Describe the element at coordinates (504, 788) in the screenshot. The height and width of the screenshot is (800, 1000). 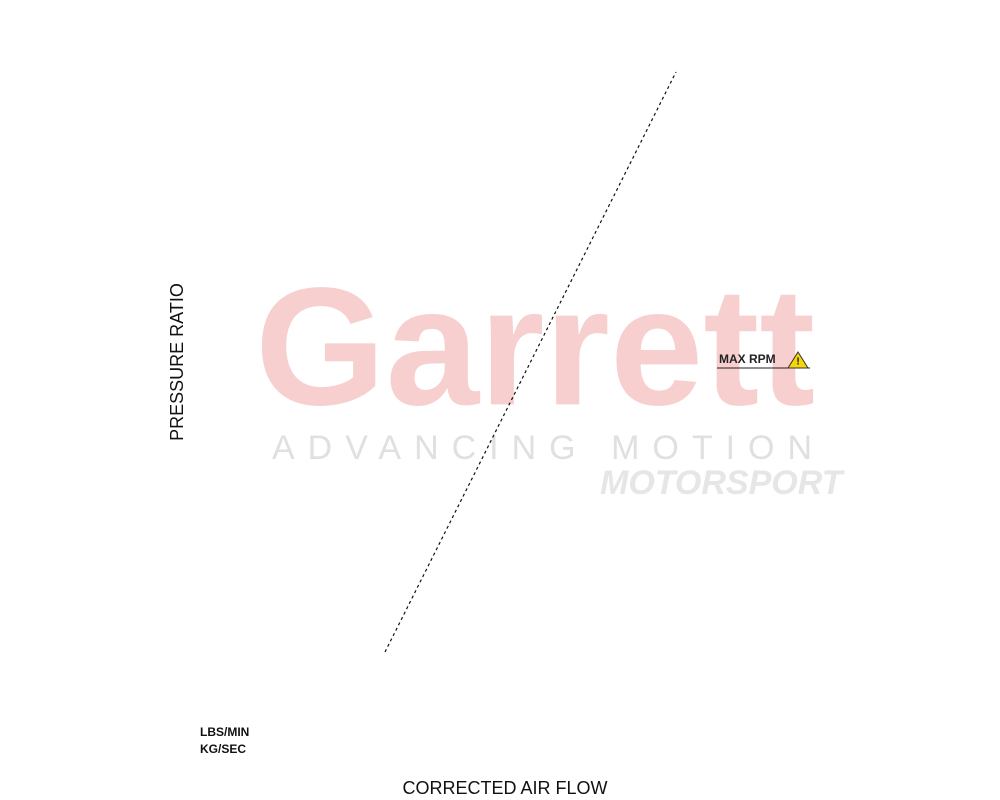
I see `x-axis-title: CORRECTED AIR FLOW` at that location.